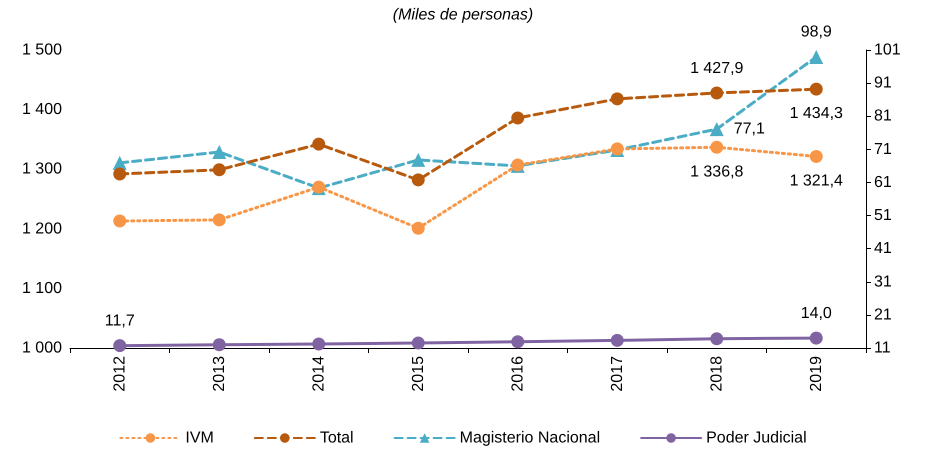 The height and width of the screenshot is (451, 926). I want to click on data-label: 1 427,9, so click(717, 68).